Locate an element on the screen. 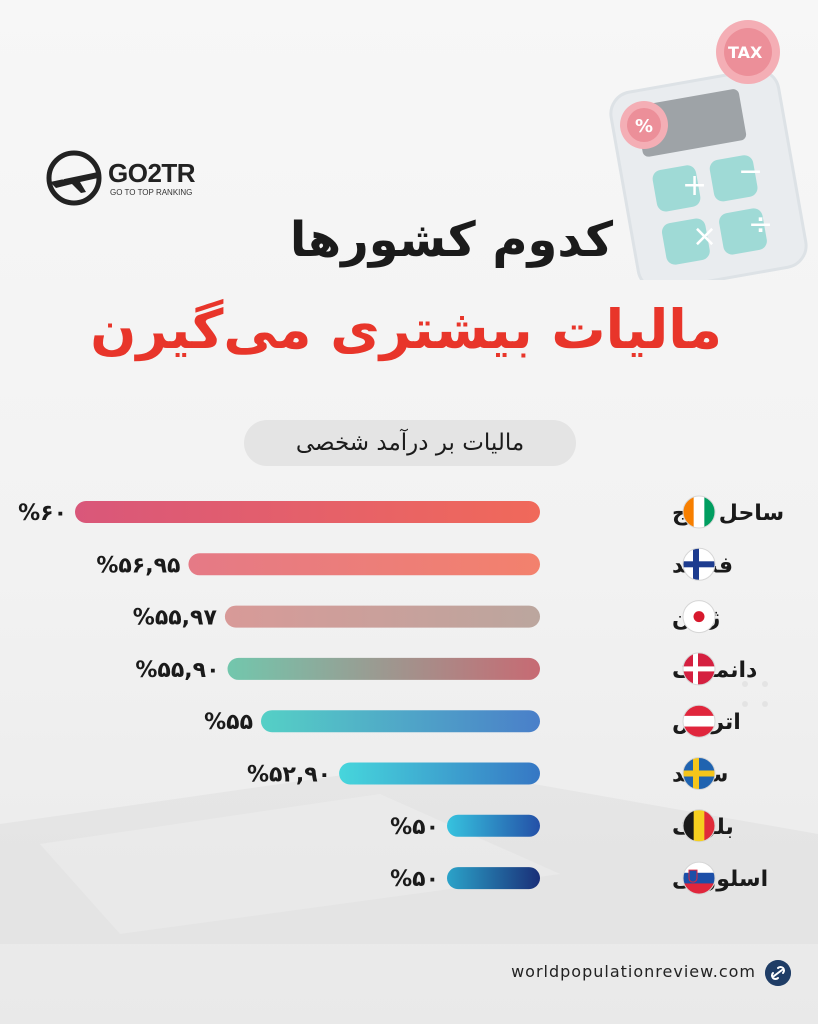  value-label-7: %۵۰ is located at coordinates (414, 827).